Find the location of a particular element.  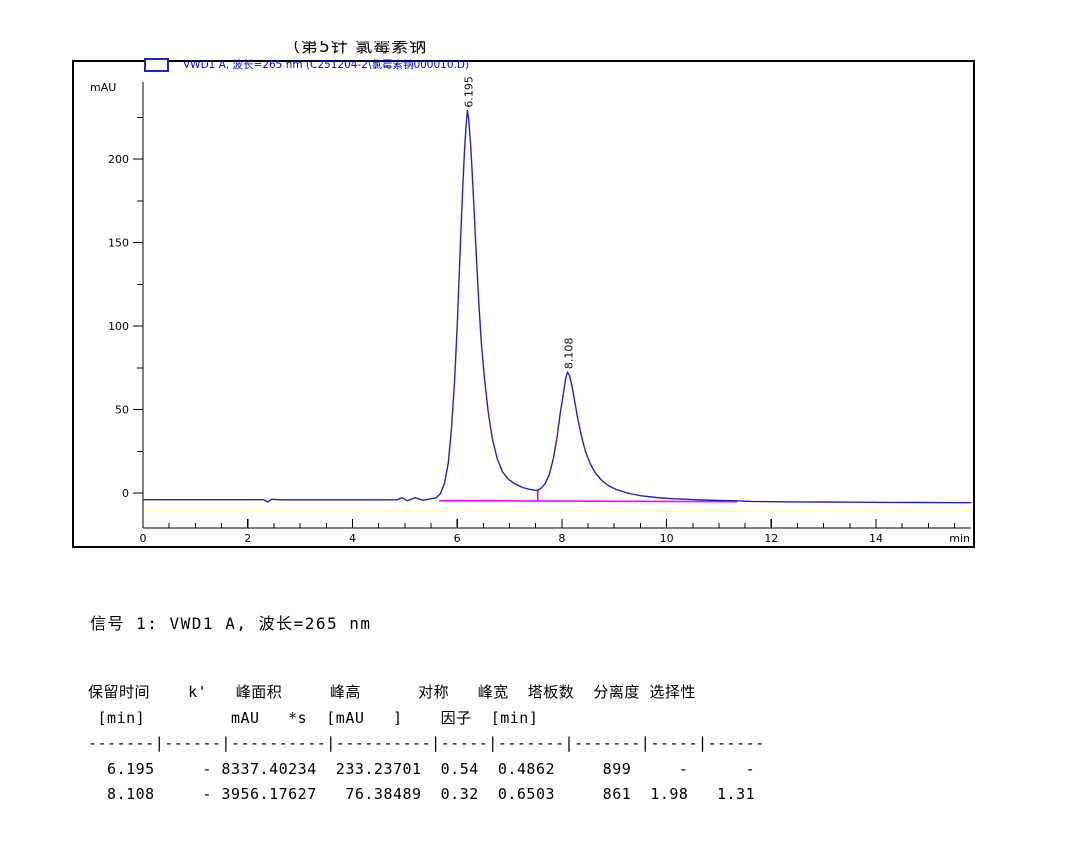

svg-text: 6.195 is located at coordinates (468, 92).